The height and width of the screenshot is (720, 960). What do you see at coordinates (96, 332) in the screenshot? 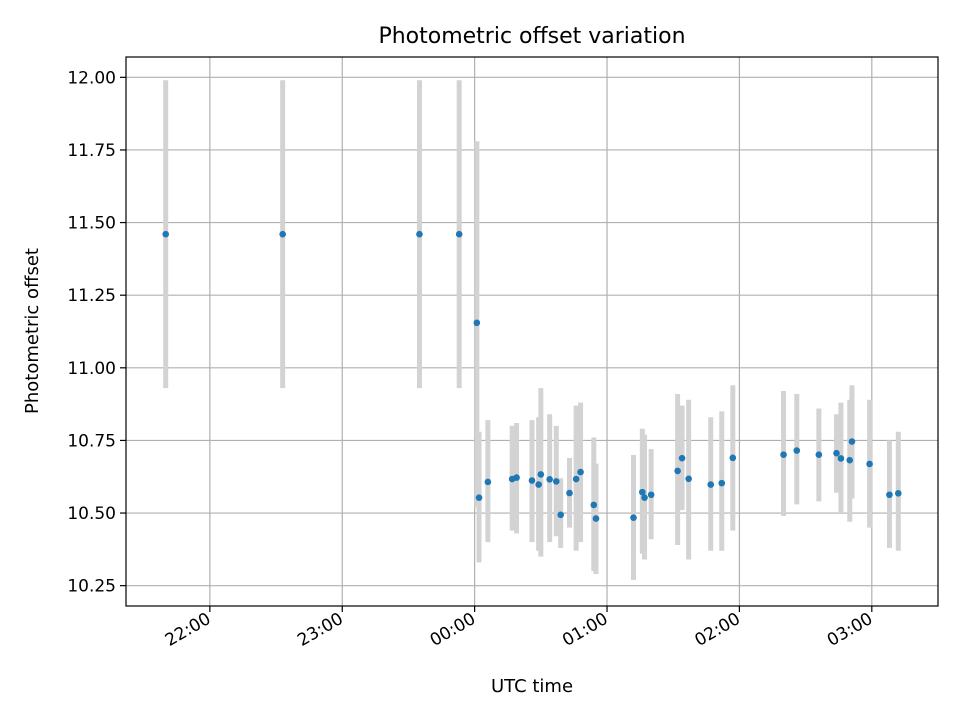
I see `y-axis: 10.25 10.50 10.75 11.00 11.25 11.50 11.75 12.00` at bounding box center [96, 332].